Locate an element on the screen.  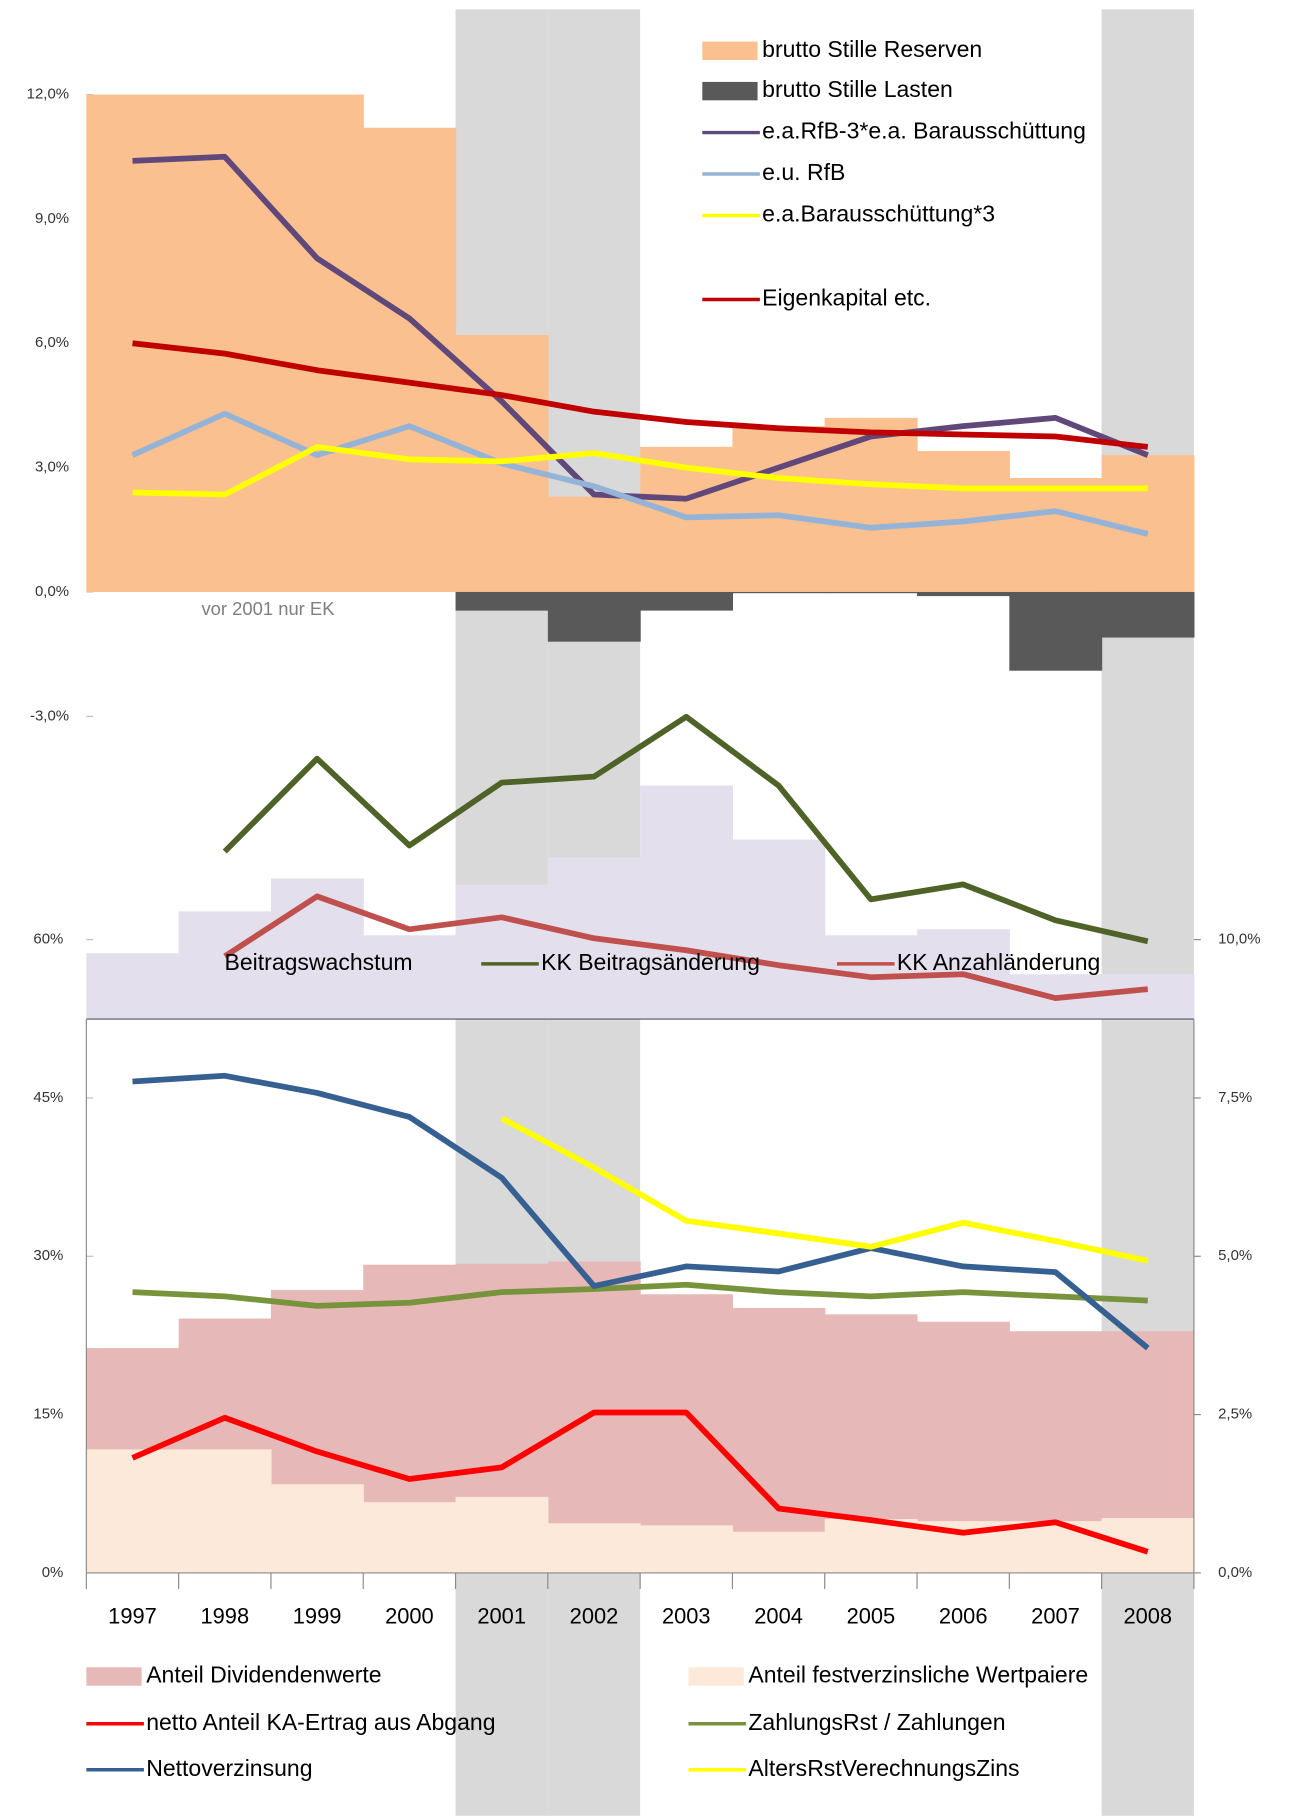
legend-label: netto Anteil KA-Ertrag aus Abgang is located at coordinates (320, 1722).